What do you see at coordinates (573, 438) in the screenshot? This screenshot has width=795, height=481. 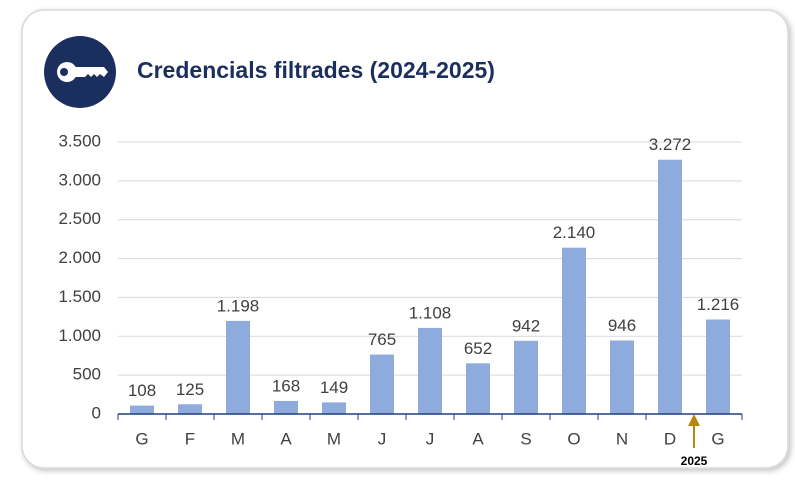 I see `x-tick-label: O` at bounding box center [573, 438].